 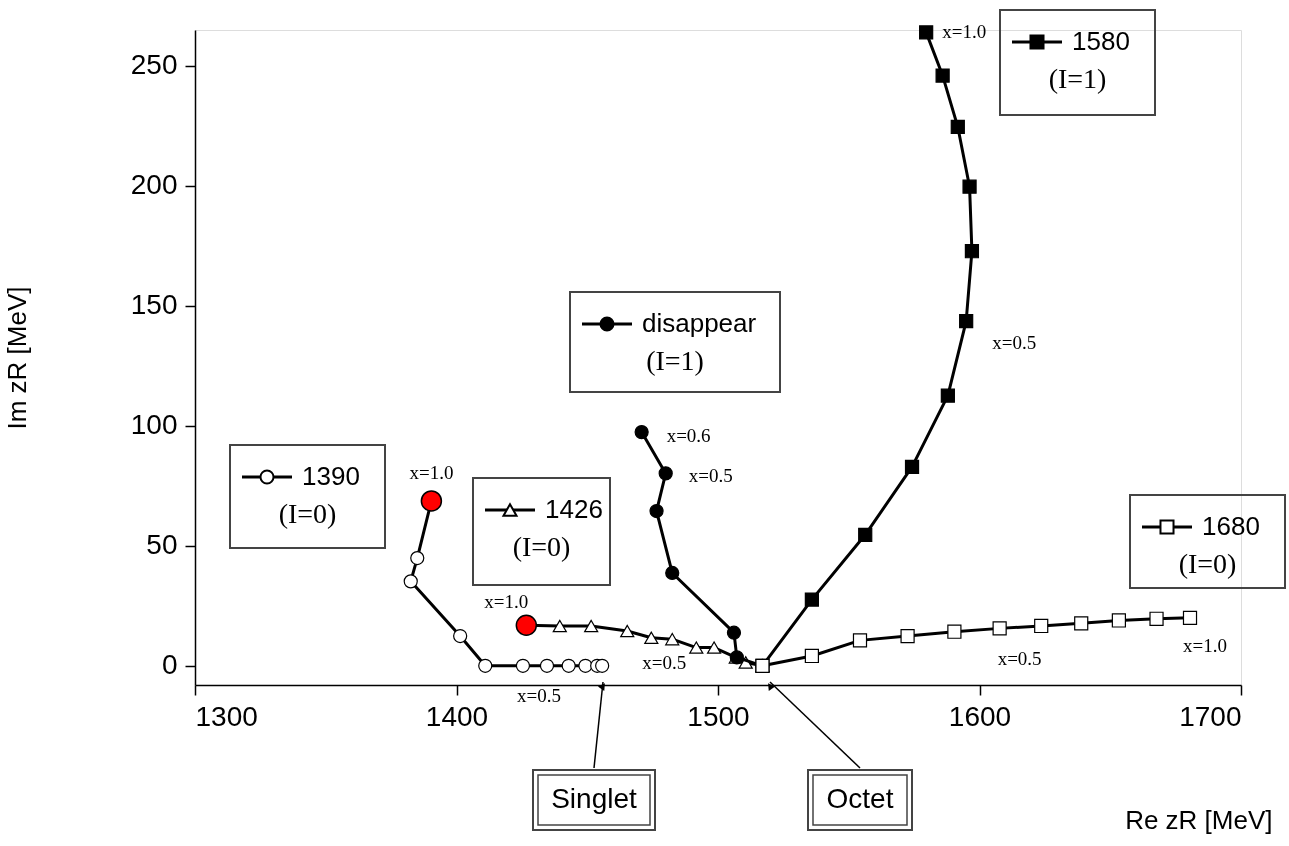 I want to click on legend-label: 1680 (I=0), so click(x=1219, y=545).